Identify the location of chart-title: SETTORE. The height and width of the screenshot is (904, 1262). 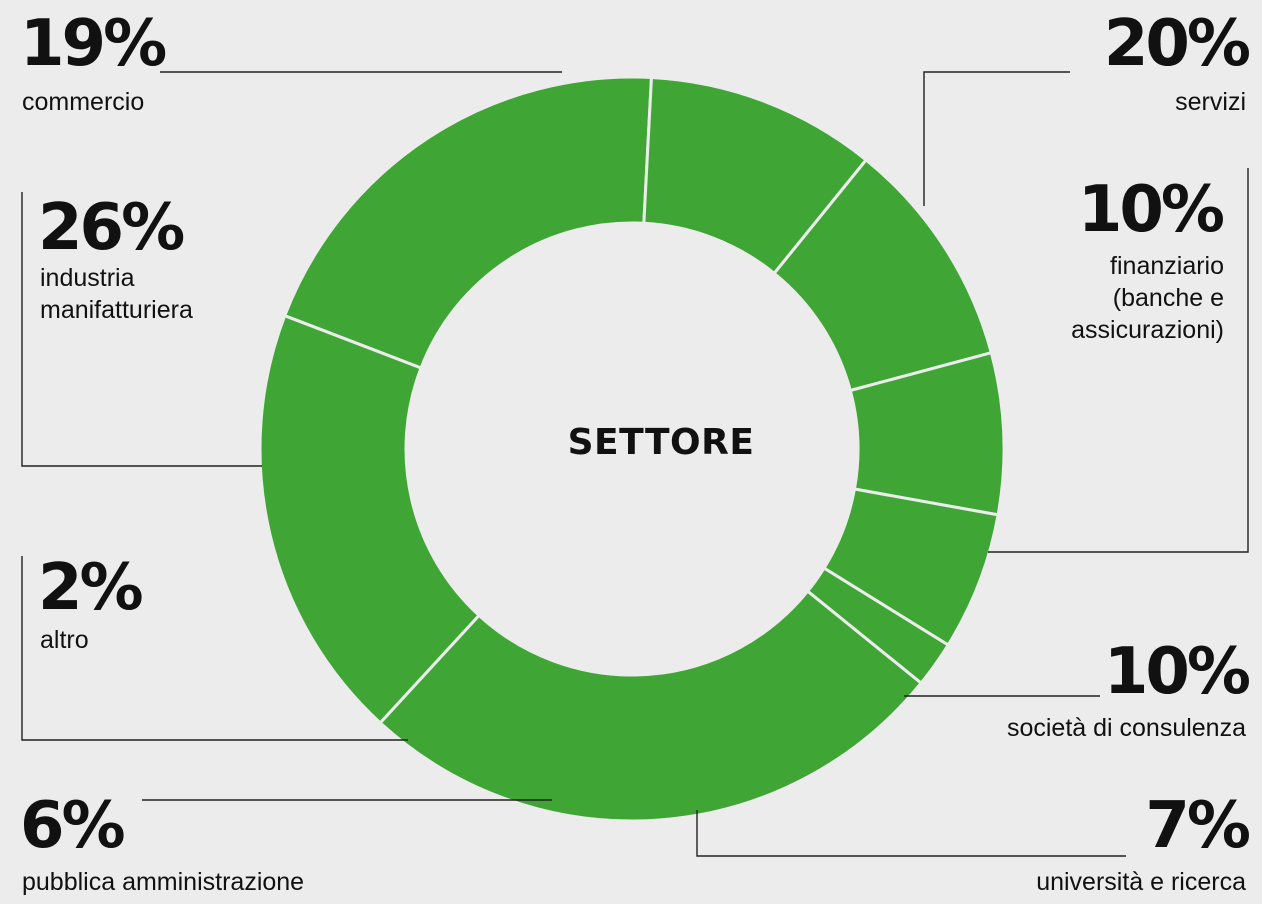
(661, 442).